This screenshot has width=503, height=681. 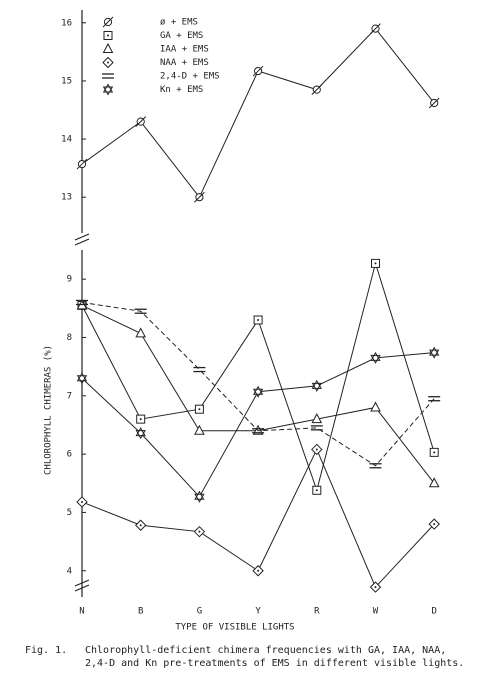 What do you see at coordinates (69, 338) in the screenshot?
I see `y-tick-label: 8` at bounding box center [69, 338].